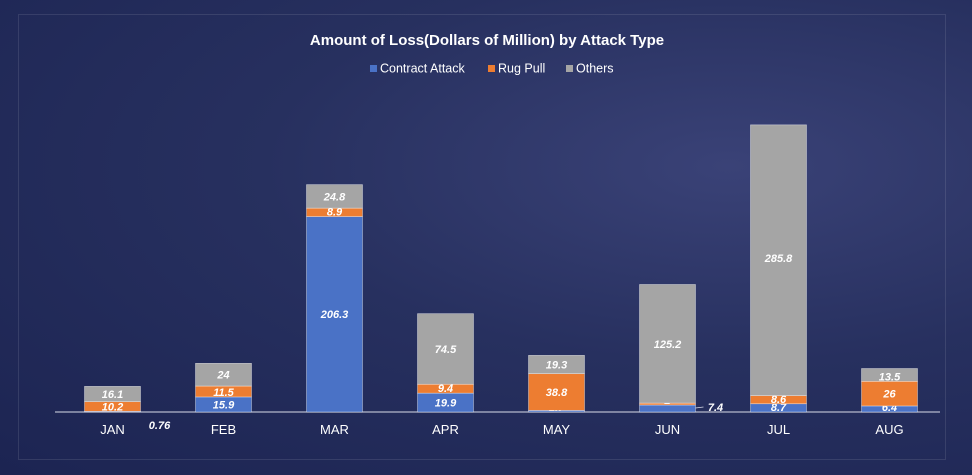  I want to click on data-label-jun-1: 7.4, so click(715, 408).